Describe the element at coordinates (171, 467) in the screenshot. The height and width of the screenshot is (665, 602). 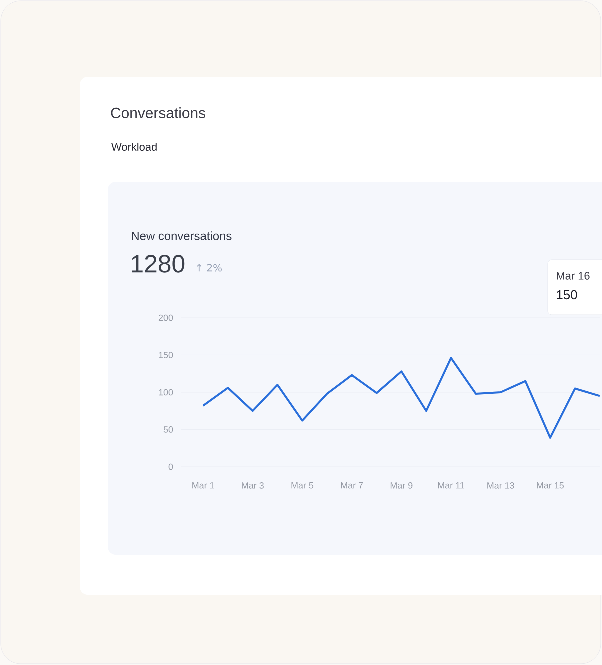
I see `y-tick-label: 0` at that location.